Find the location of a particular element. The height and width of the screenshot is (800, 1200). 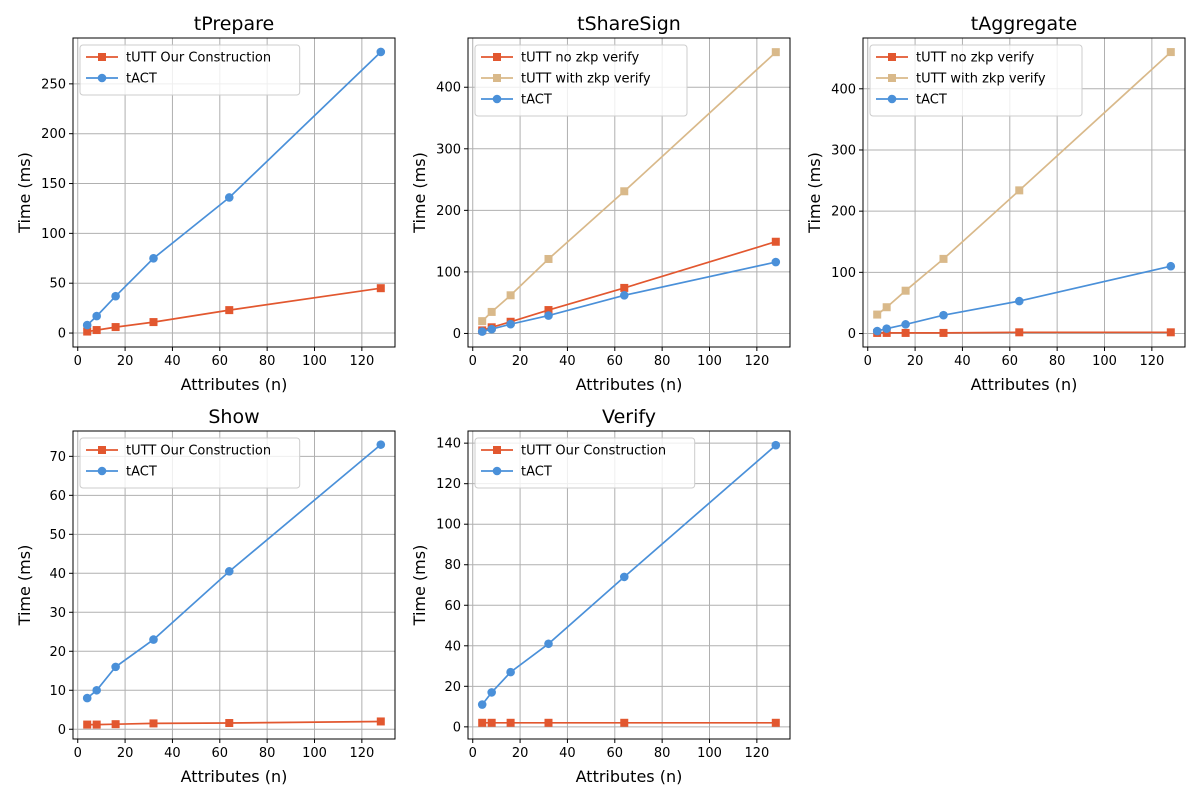

y-tick-label: 250 is located at coordinates (53, 84).